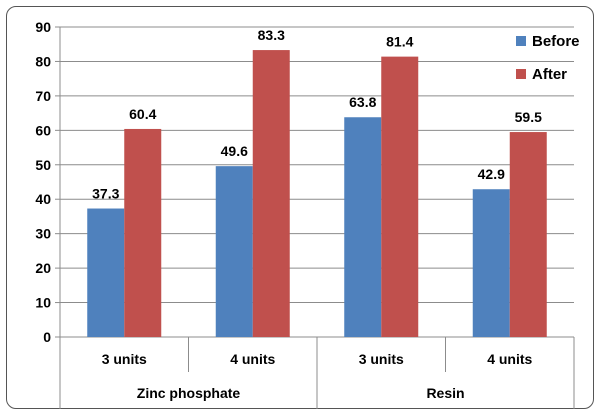 This screenshot has width=602, height=417. I want to click on y-tick-label: 60, so click(43, 130).